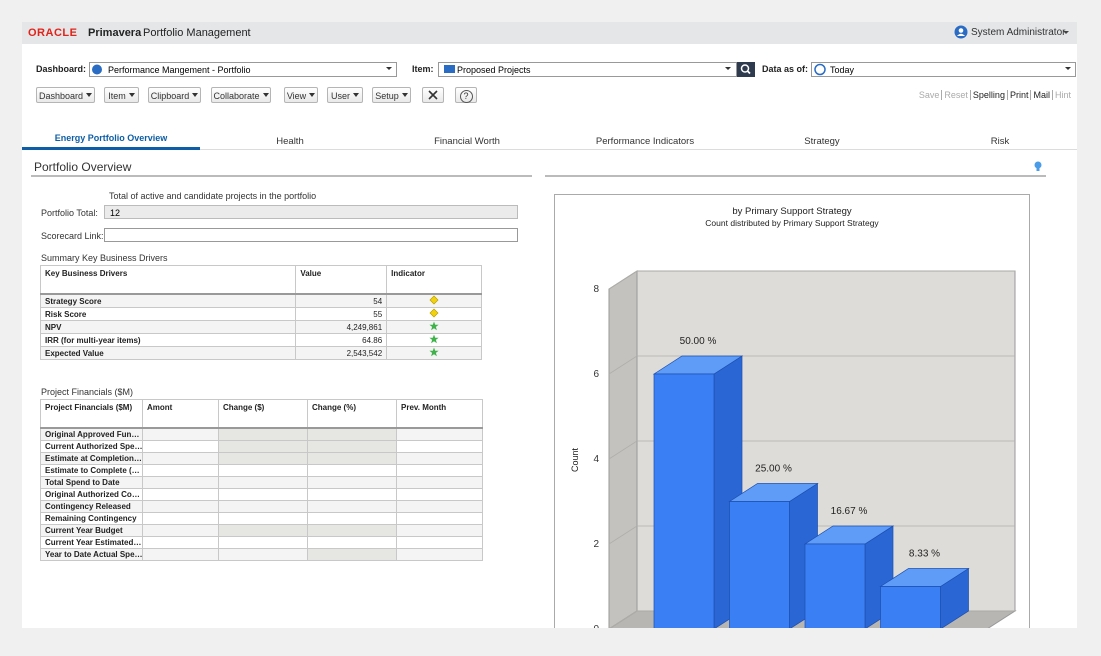 The image size is (1101, 656). Describe the element at coordinates (1038, 167) in the screenshot. I see `bulb-icon` at that location.